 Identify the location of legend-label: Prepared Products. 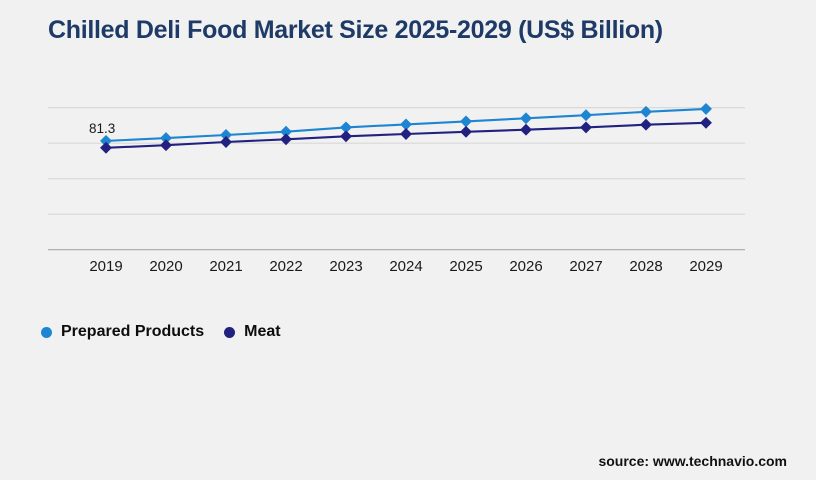
(133, 331).